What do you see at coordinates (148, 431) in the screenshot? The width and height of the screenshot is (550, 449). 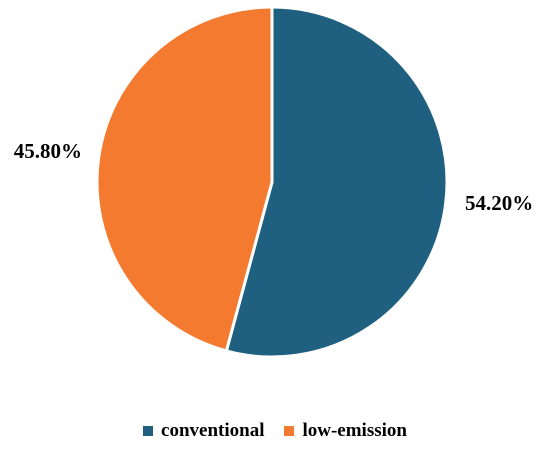 I see `legend-swatch-conventional` at bounding box center [148, 431].